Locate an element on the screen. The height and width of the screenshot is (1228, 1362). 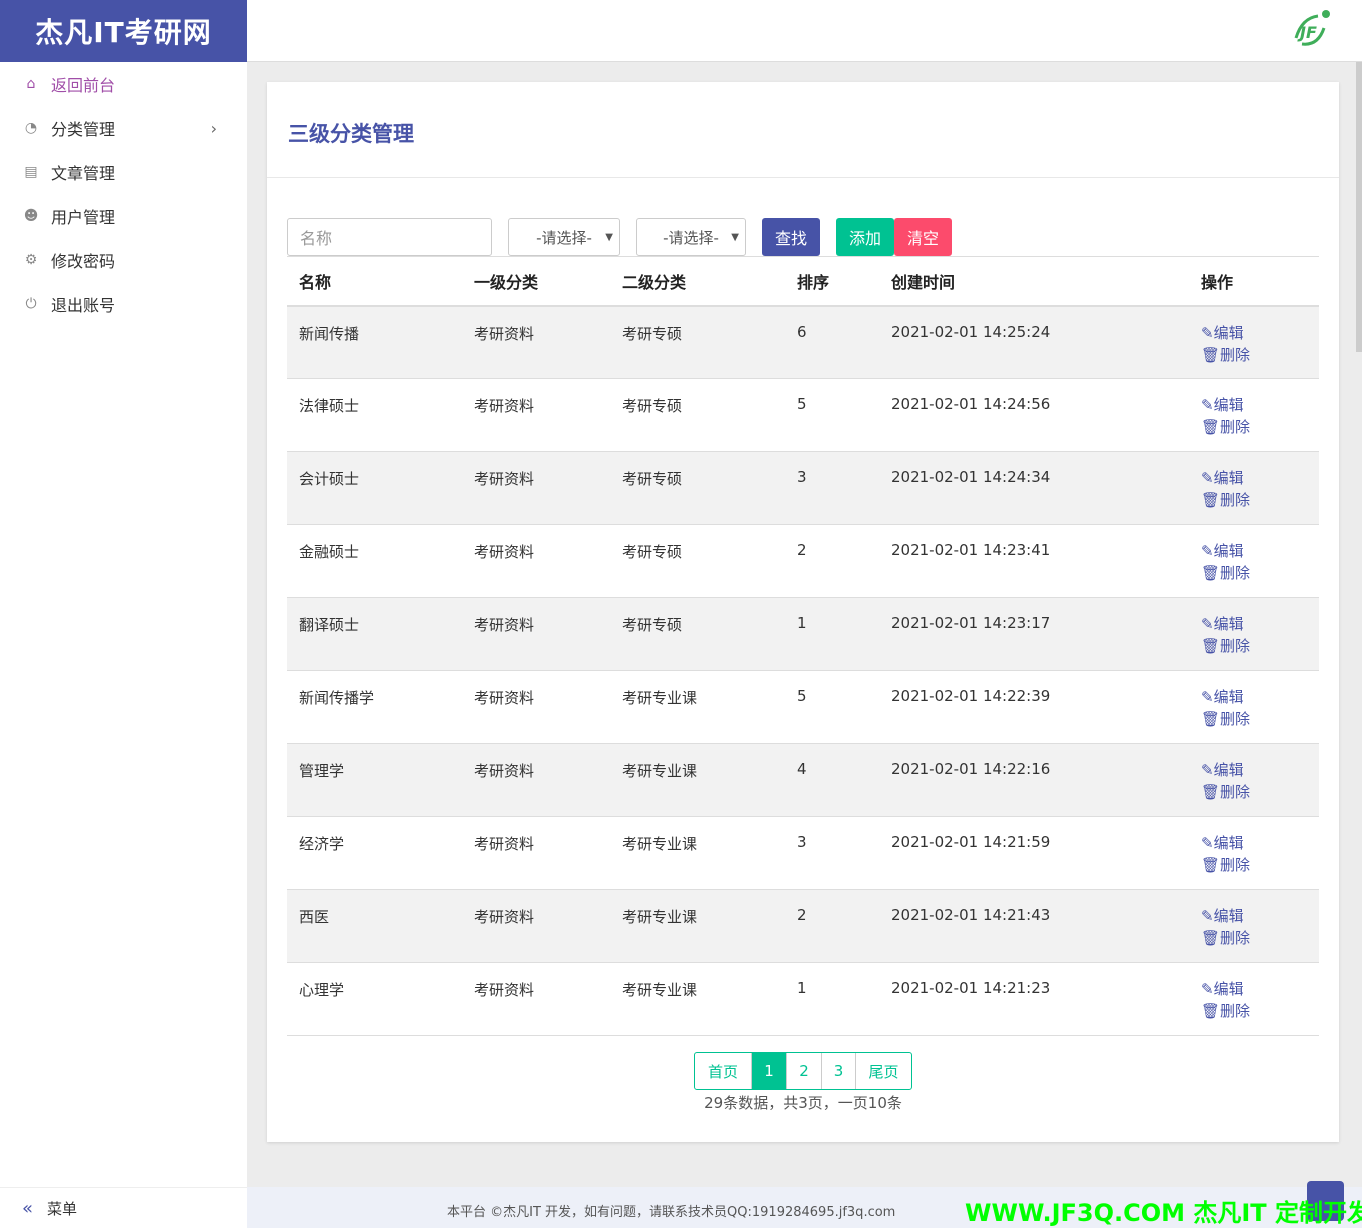
name-search-input: 名称 is located at coordinates (389, 237).